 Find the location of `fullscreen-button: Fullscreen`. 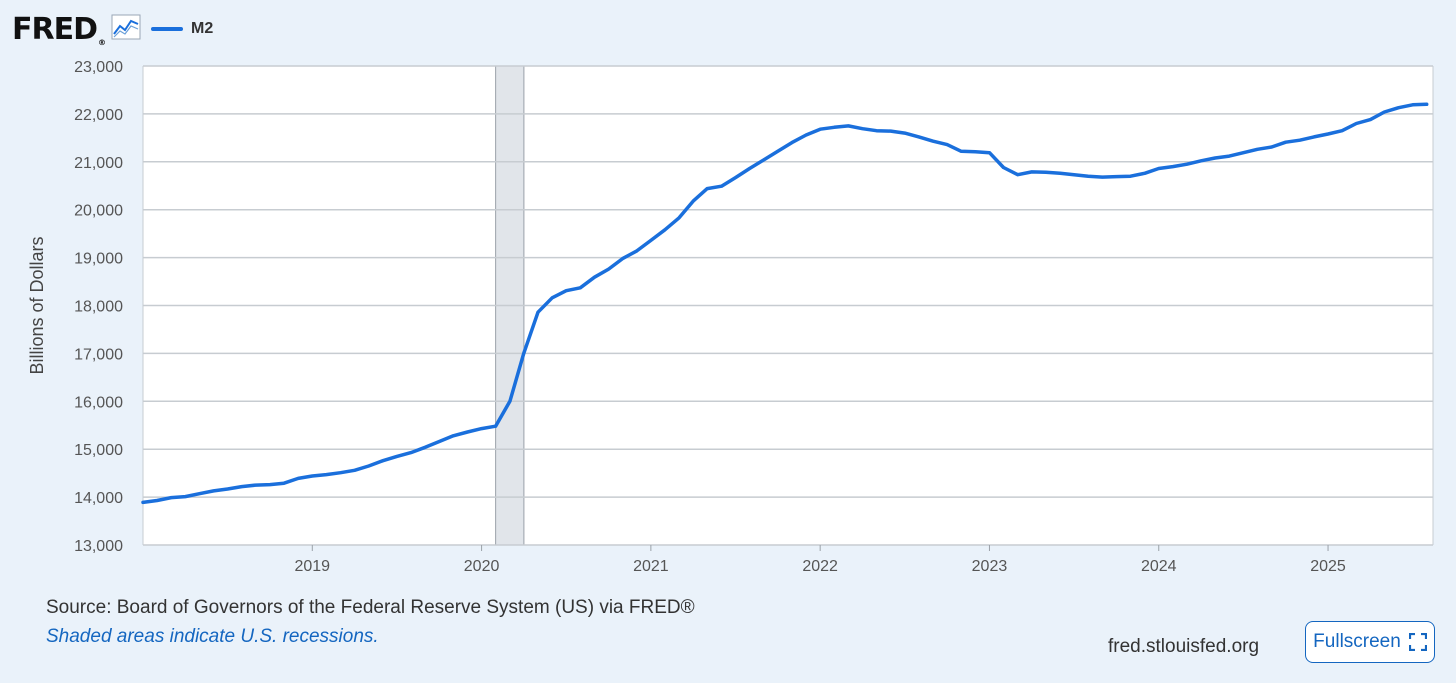

fullscreen-button: Fullscreen is located at coordinates (1370, 642).